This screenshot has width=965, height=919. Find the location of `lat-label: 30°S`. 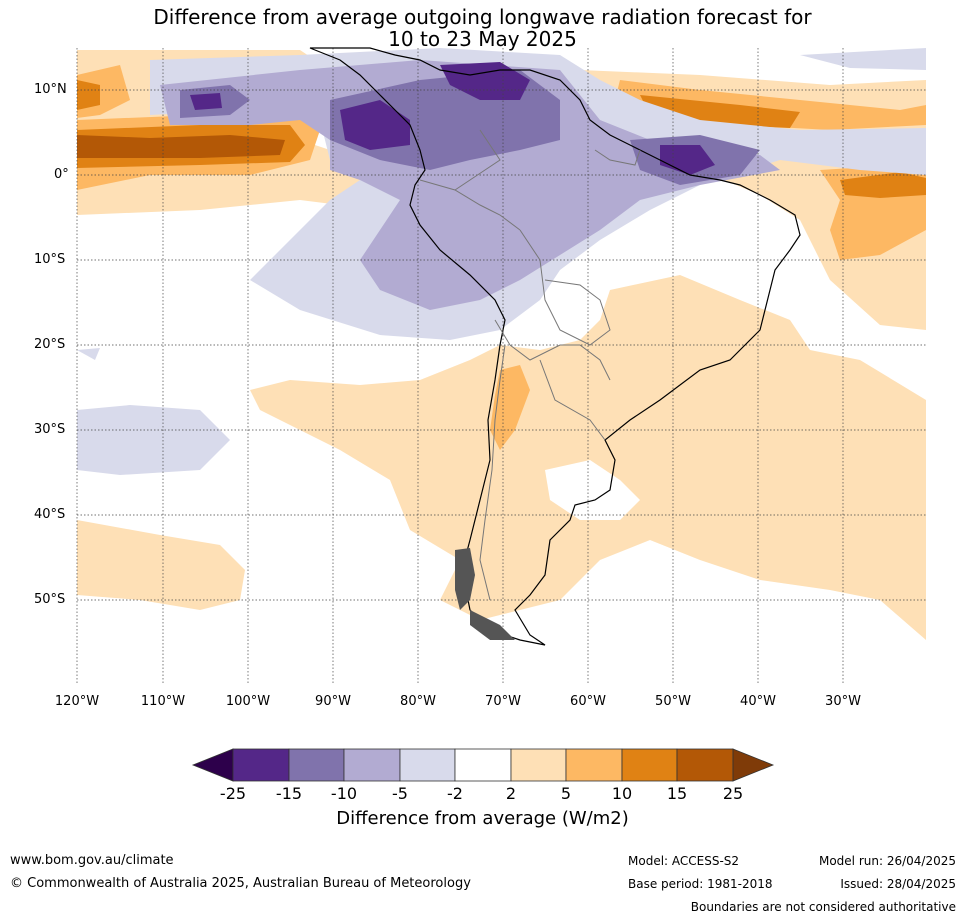

lat-label: 30°S is located at coordinates (50, 429).